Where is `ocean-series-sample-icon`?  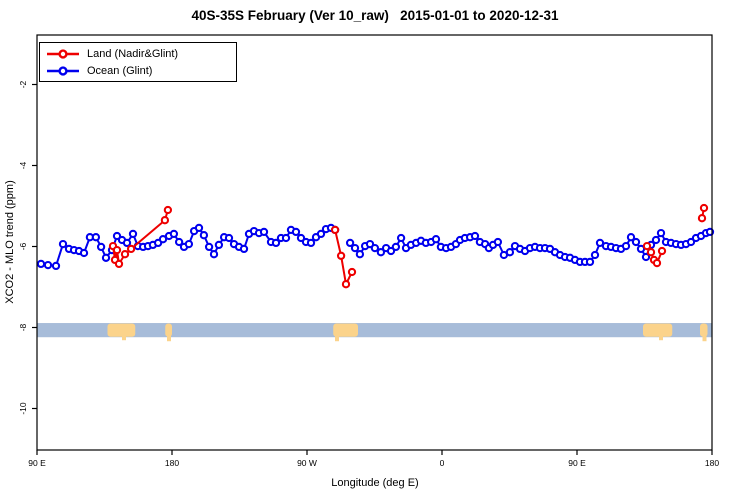
ocean-series-sample-icon is located at coordinates (63, 70).